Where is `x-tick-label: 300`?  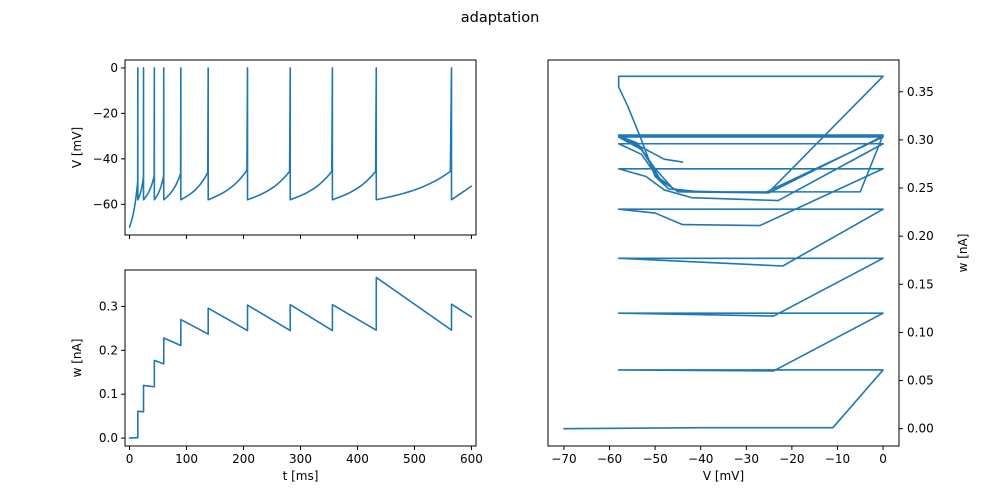 x-tick-label: 300 is located at coordinates (300, 459).